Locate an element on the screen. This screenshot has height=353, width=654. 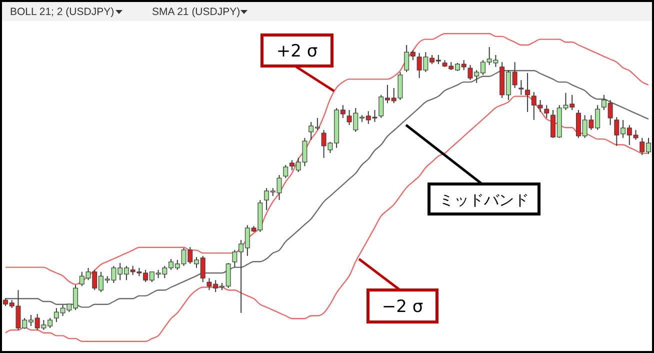
annotation: −2 σ is located at coordinates (403, 307).